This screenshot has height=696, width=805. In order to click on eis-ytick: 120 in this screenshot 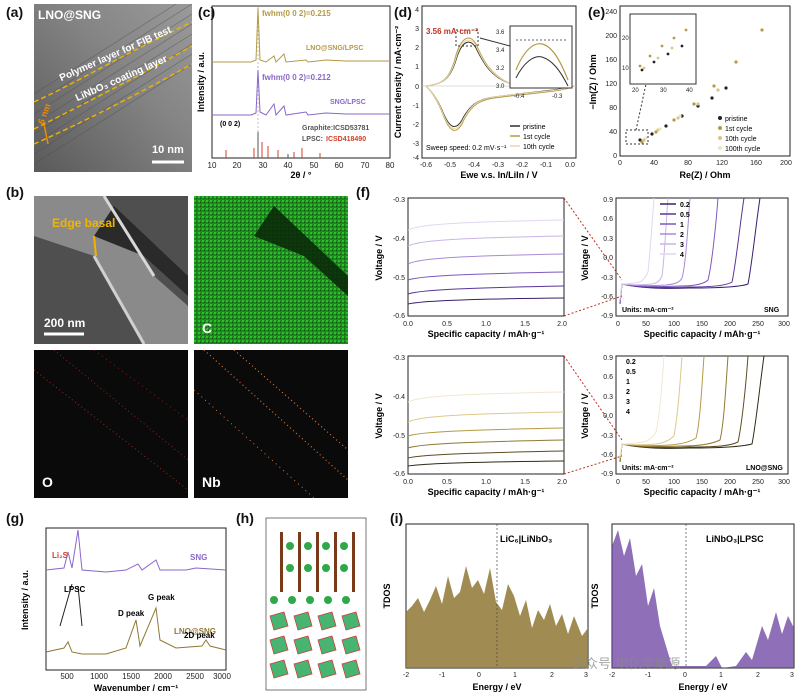, I will do `click(611, 84)`.